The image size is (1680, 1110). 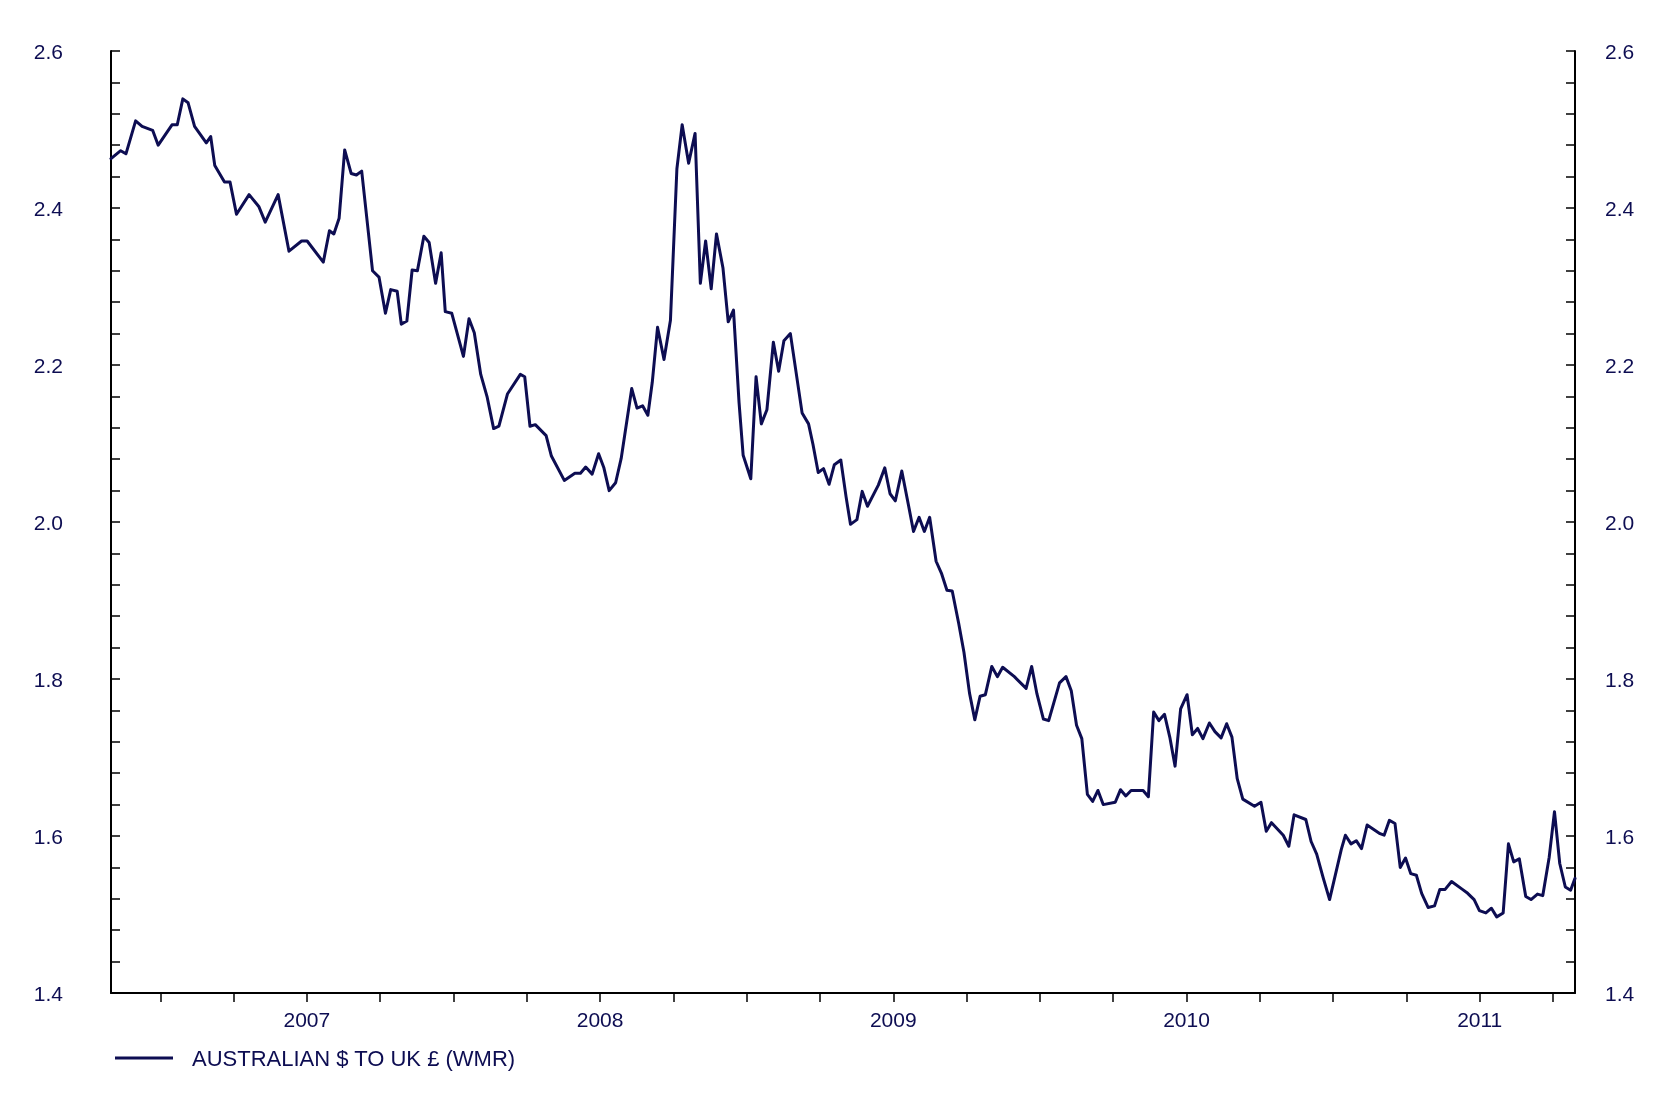 What do you see at coordinates (600, 1019) in the screenshot?
I see `x-tick-label: 2008` at bounding box center [600, 1019].